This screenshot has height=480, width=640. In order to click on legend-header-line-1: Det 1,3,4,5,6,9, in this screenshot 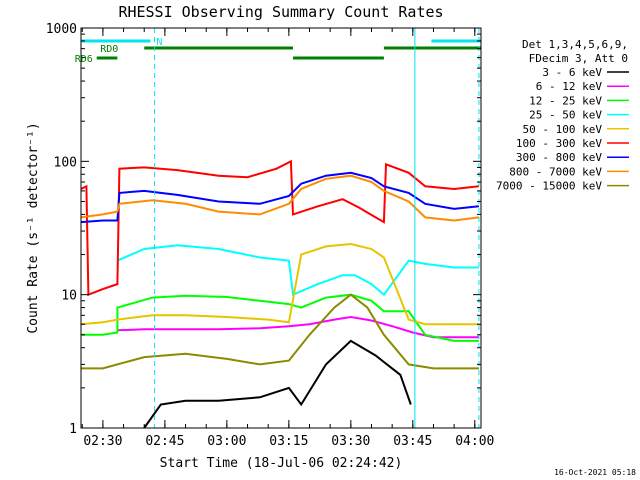, I will do `click(575, 44)`.